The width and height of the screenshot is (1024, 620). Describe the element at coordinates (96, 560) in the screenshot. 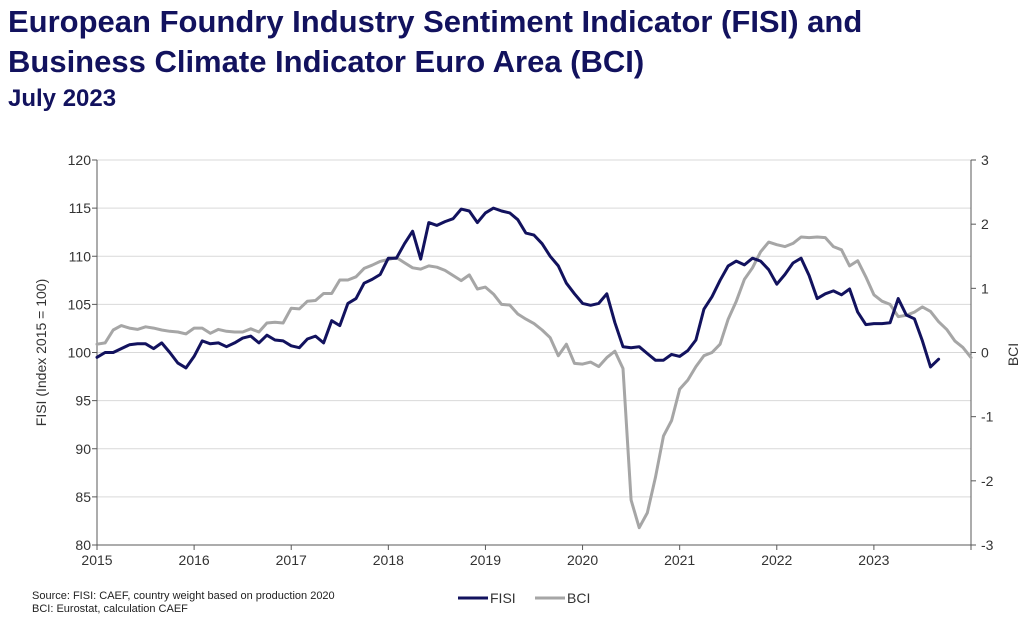

I see `x-tick-label: 2015` at that location.